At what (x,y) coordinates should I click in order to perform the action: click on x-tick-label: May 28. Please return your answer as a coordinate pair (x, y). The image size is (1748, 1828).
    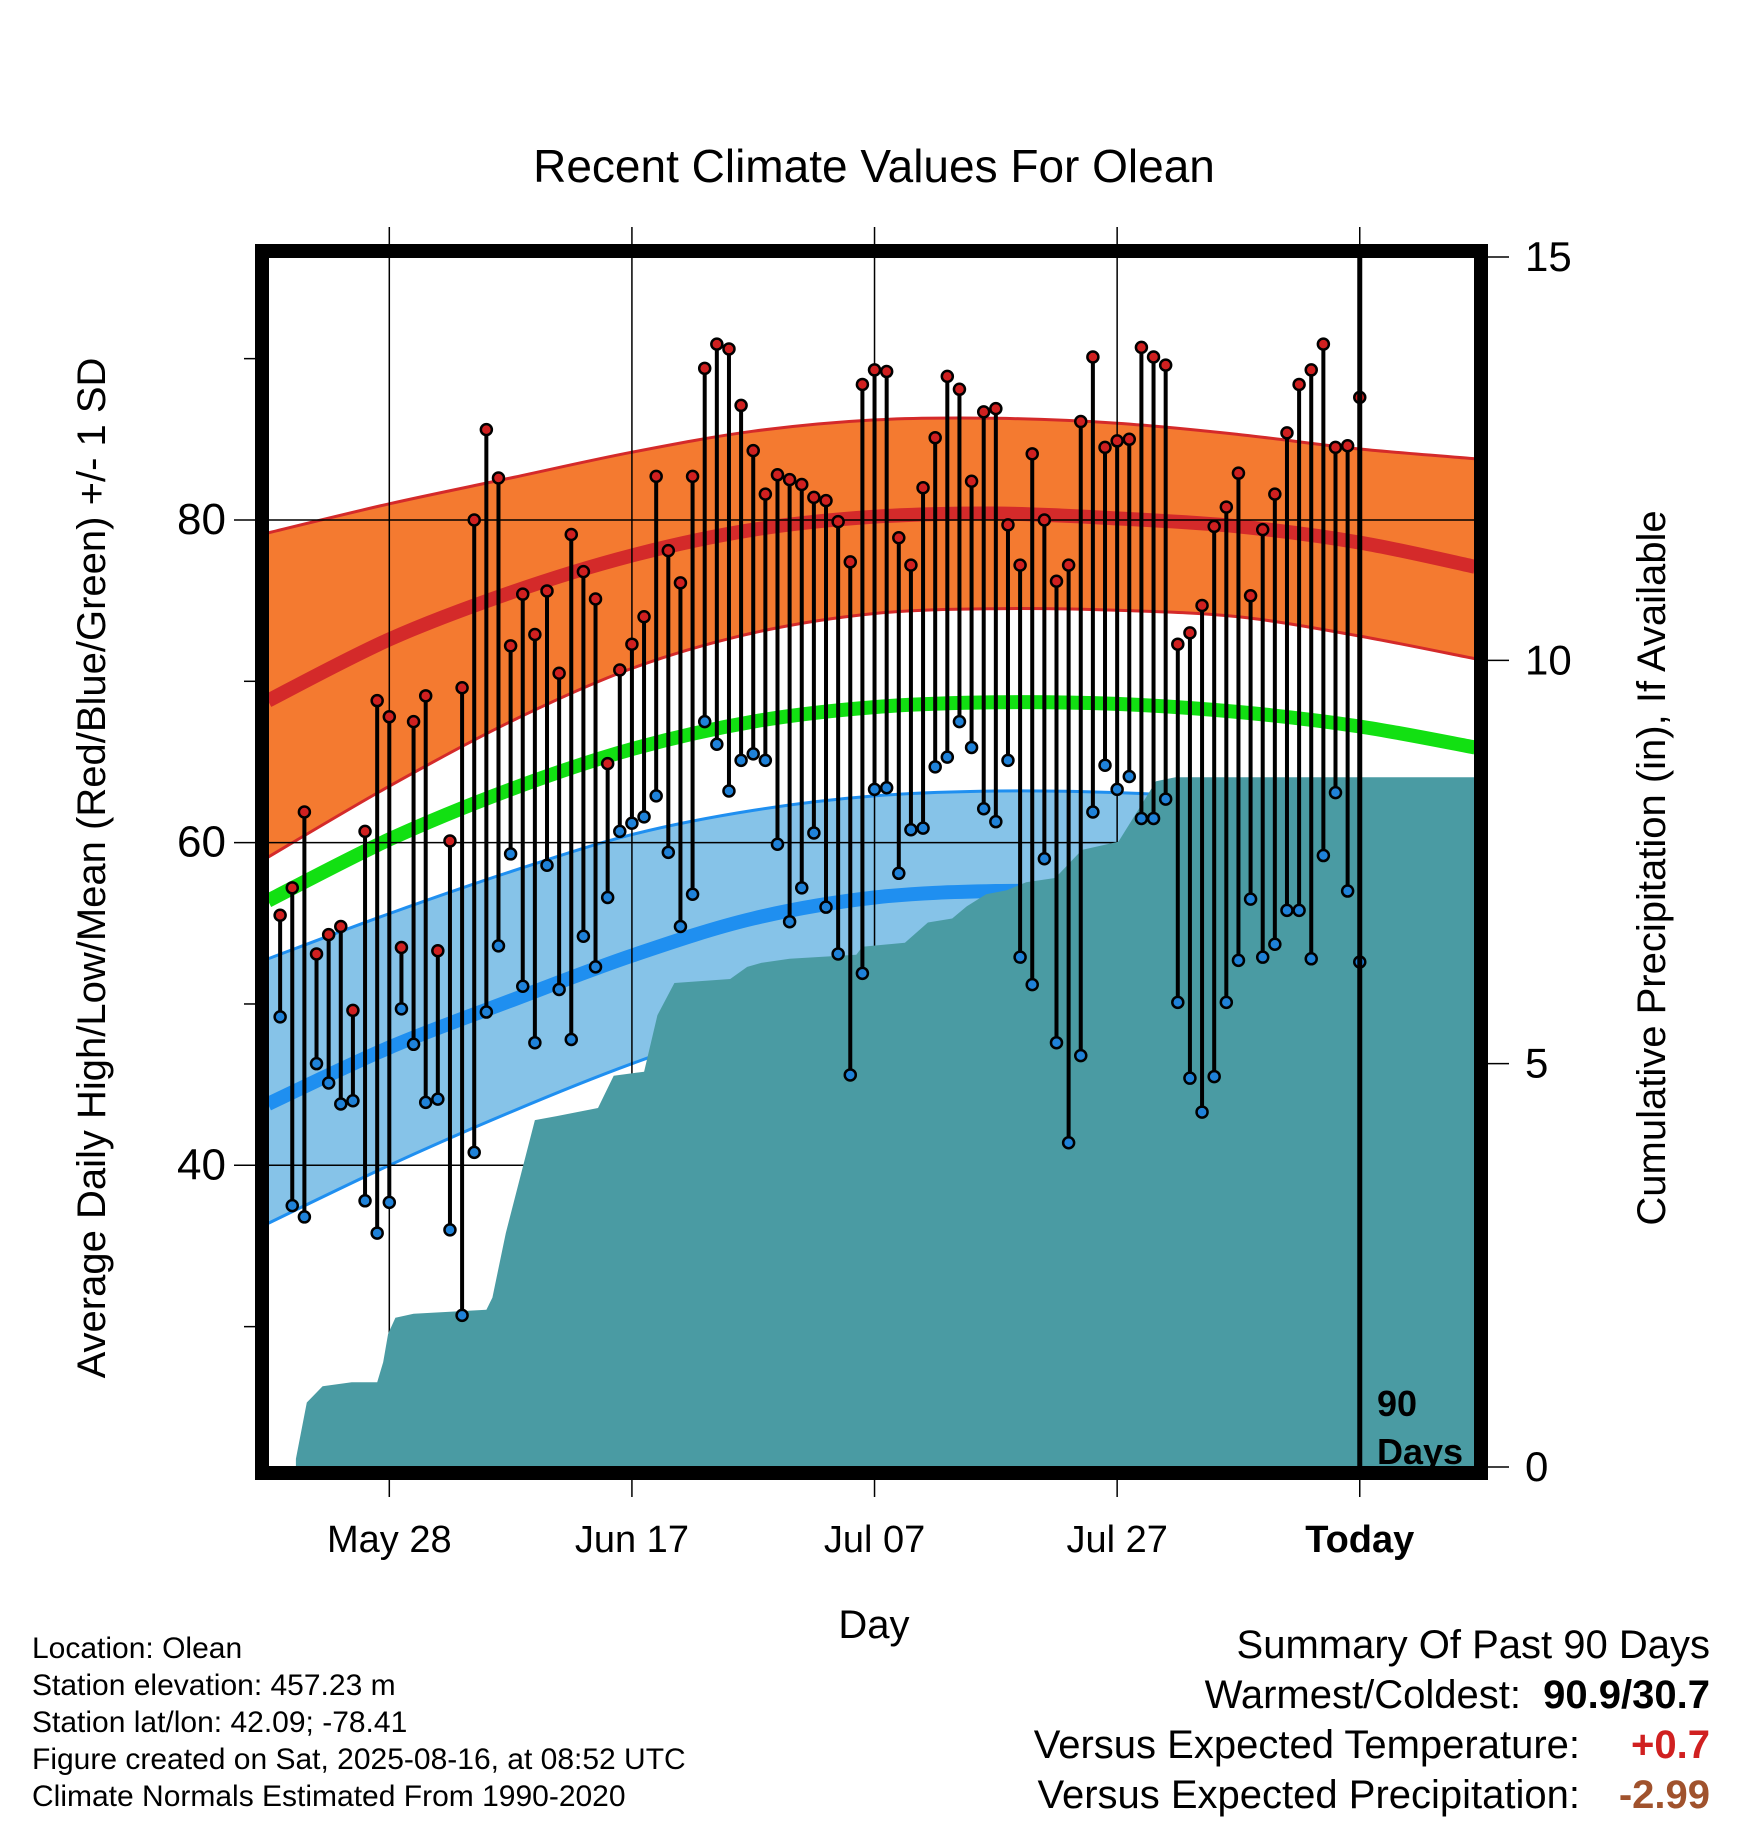
    Looking at the image, I should click on (389, 1540).